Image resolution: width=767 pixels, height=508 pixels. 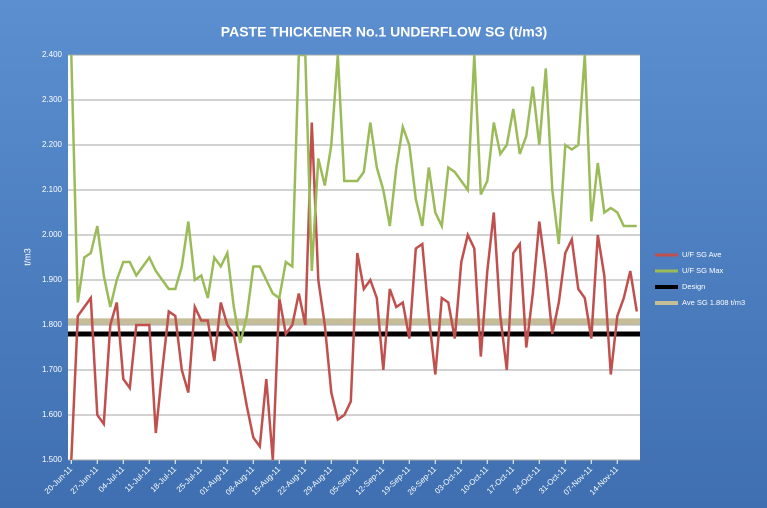 I want to click on y-tick-label: 1.500, so click(x=52, y=459).